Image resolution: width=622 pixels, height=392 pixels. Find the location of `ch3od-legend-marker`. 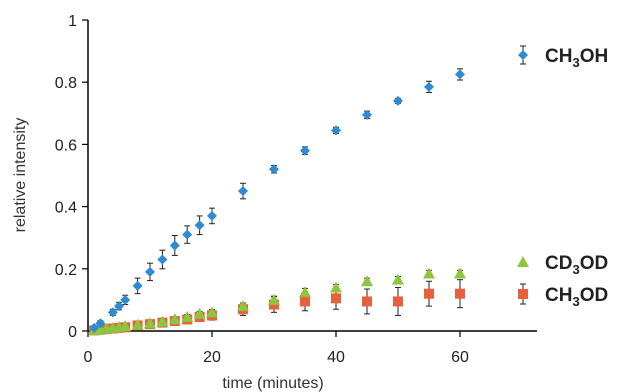

ch3od-legend-marker is located at coordinates (523, 294).